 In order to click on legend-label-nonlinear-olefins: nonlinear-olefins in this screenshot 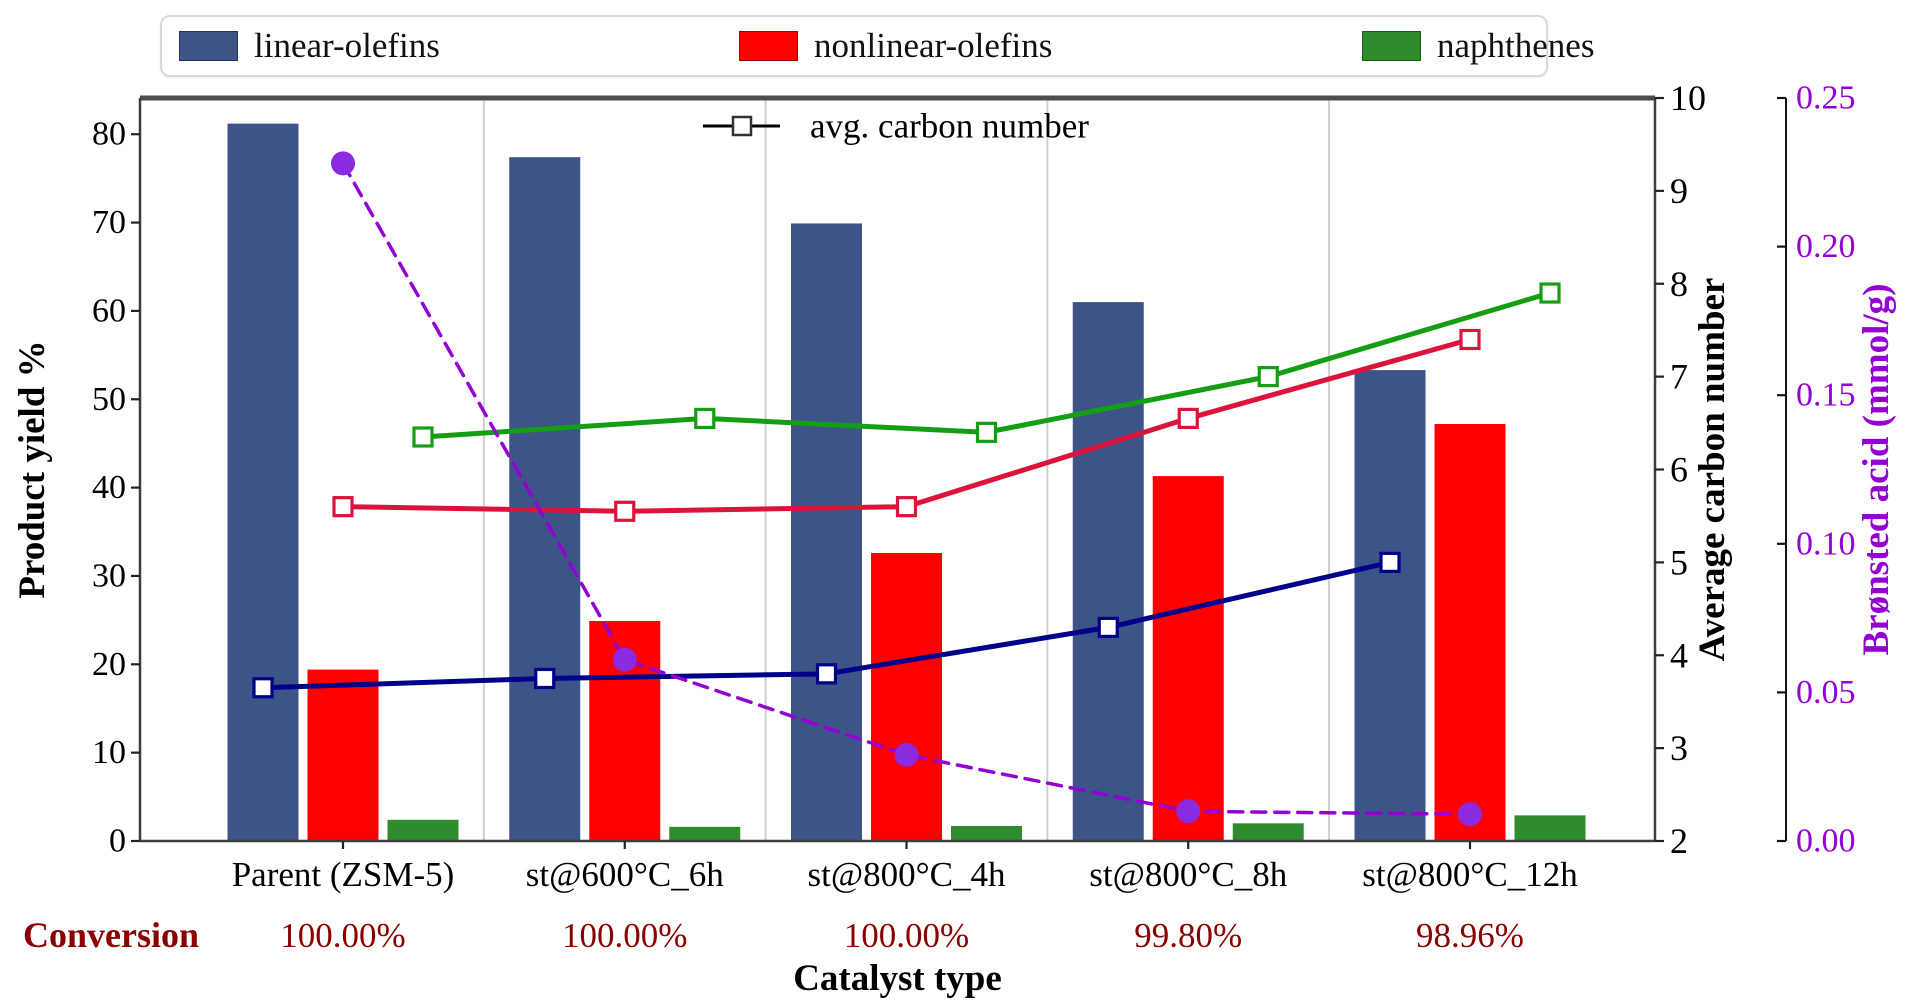, I will do `click(933, 45)`.